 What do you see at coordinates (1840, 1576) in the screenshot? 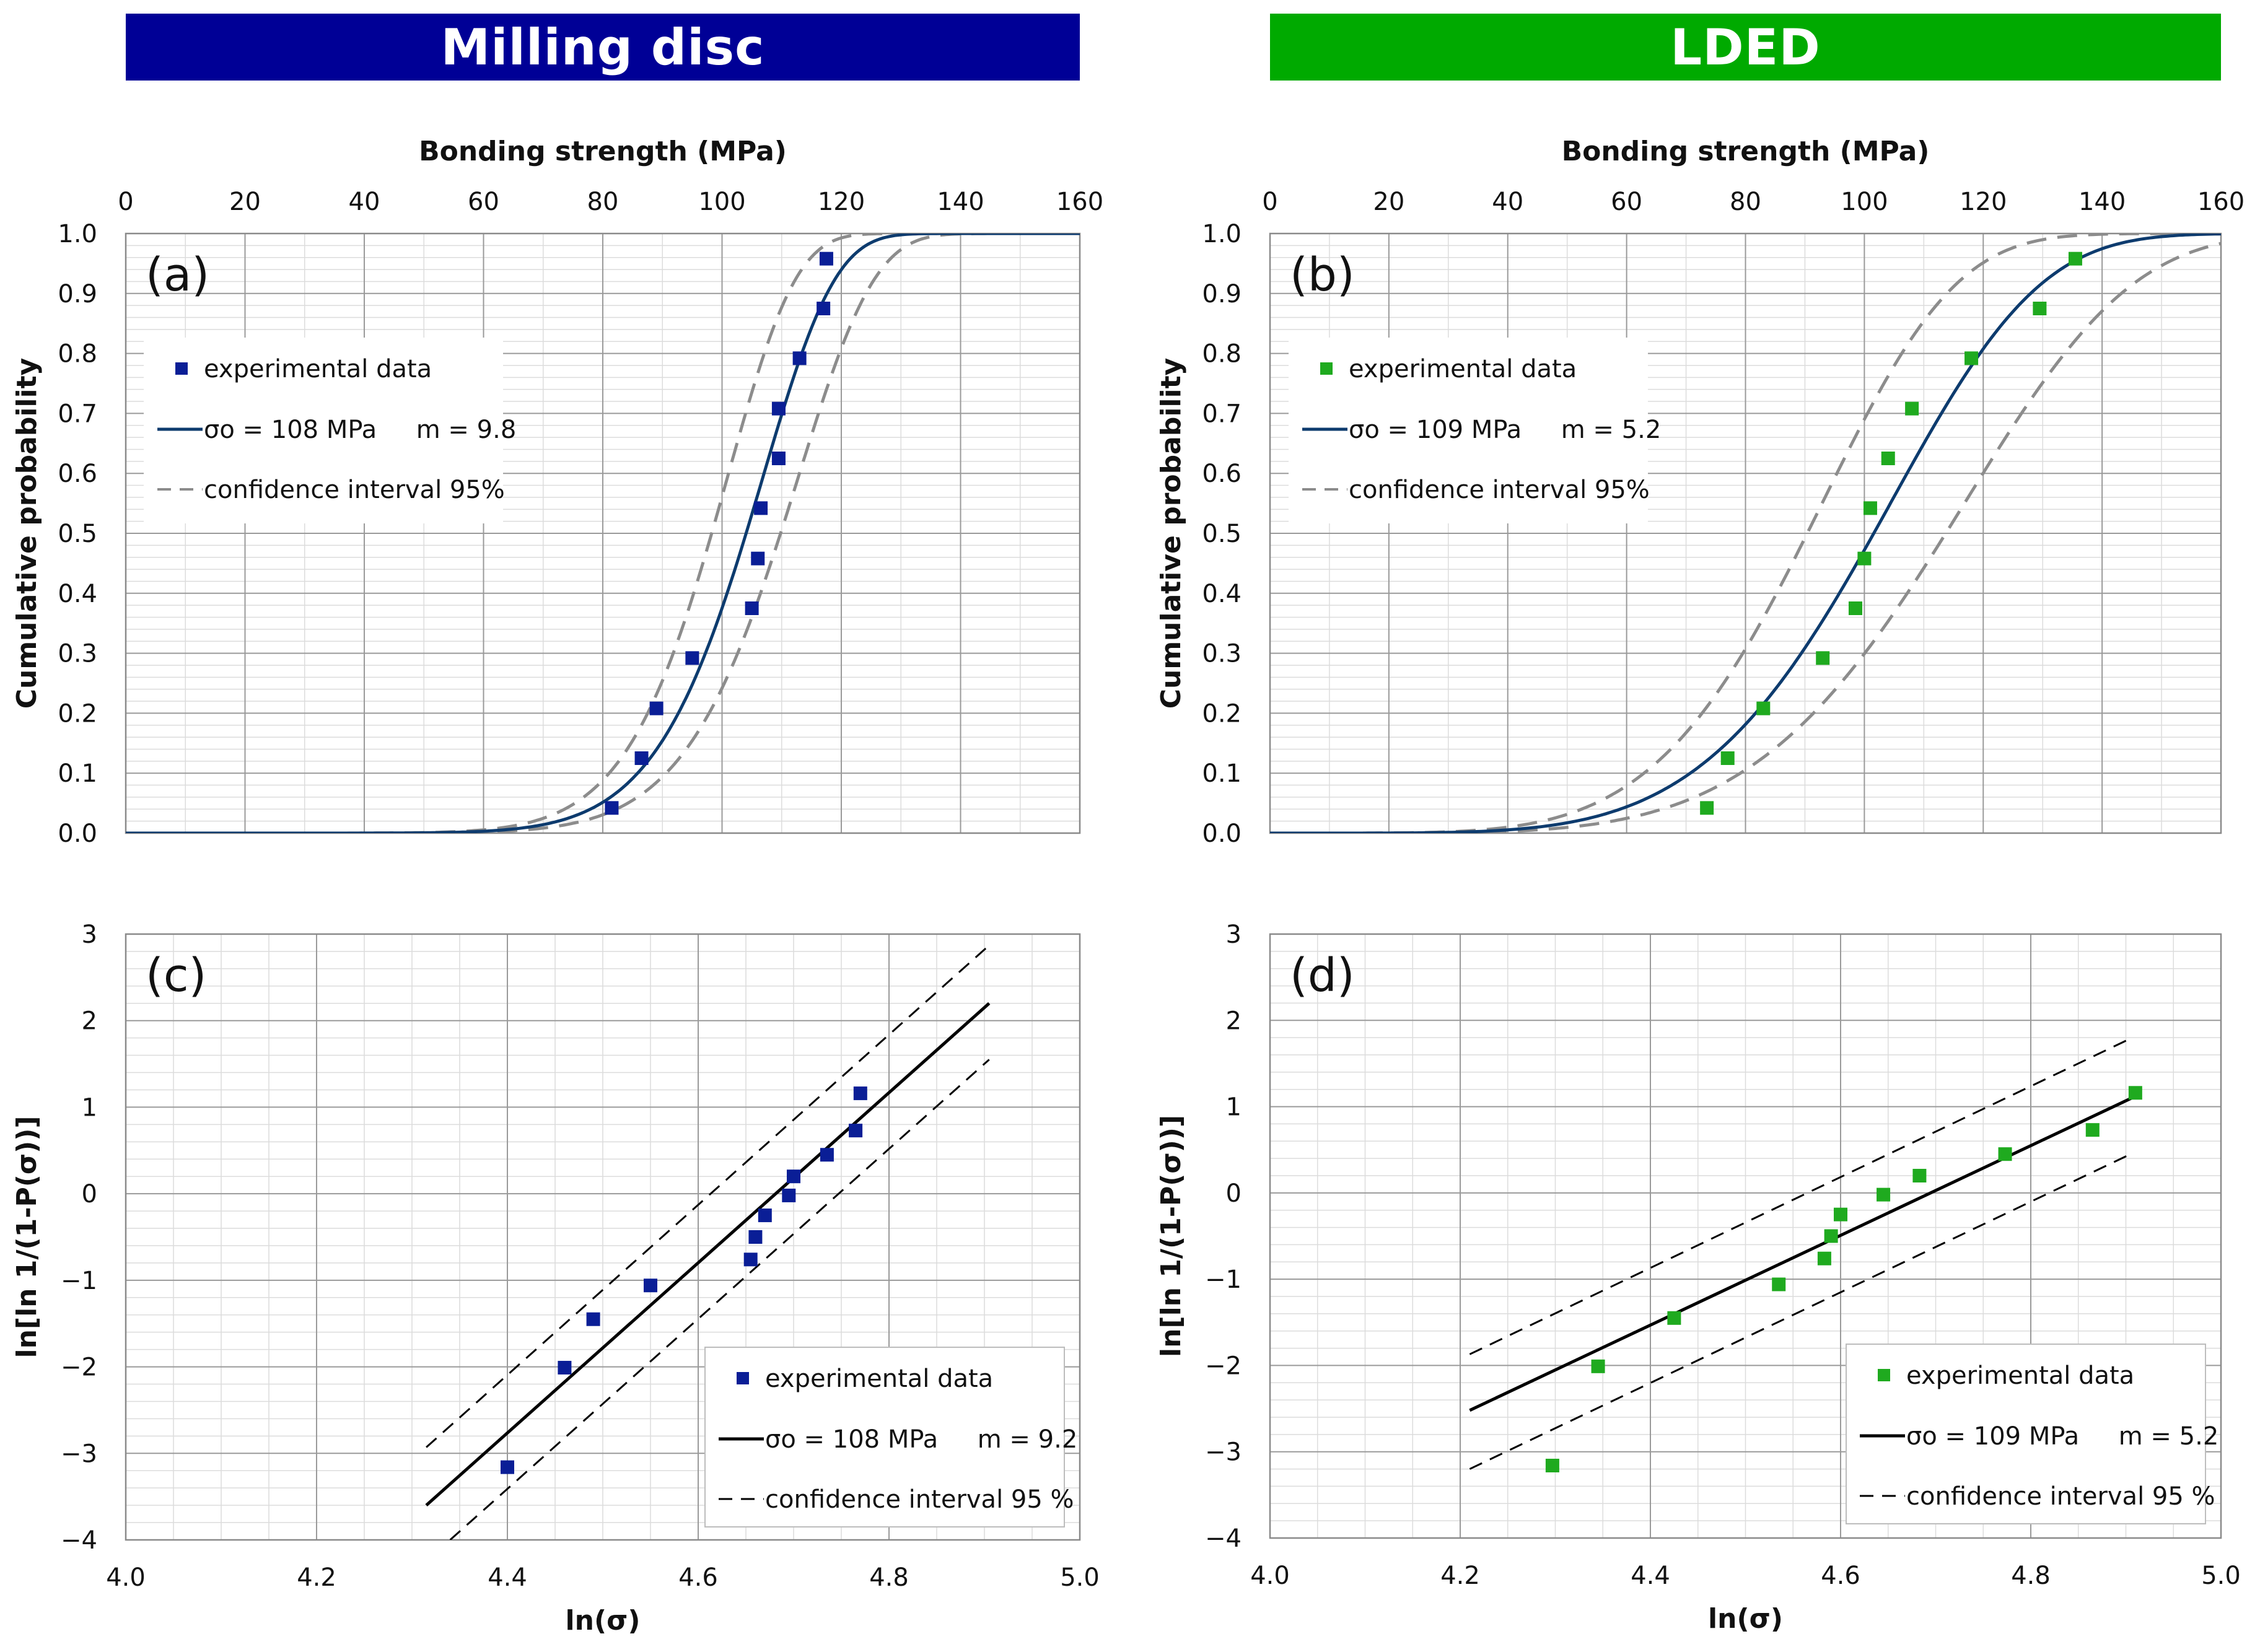
I see `x-tick-label: 4.6` at bounding box center [1840, 1576].